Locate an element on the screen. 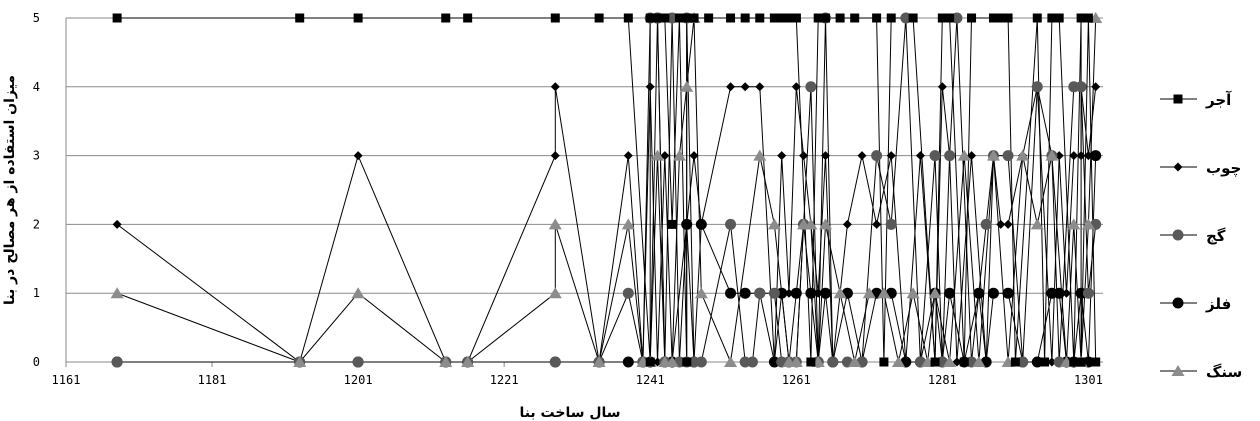  x-tick-label: 1241 is located at coordinates (650, 380).